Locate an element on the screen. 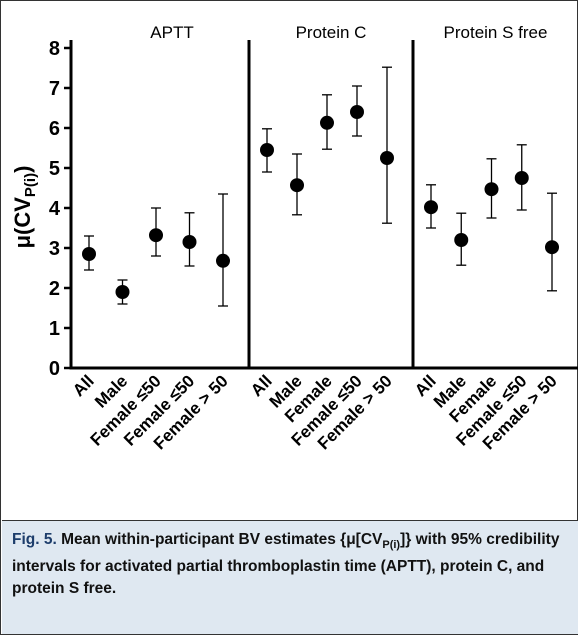  panel-title: APTT is located at coordinates (171, 32).